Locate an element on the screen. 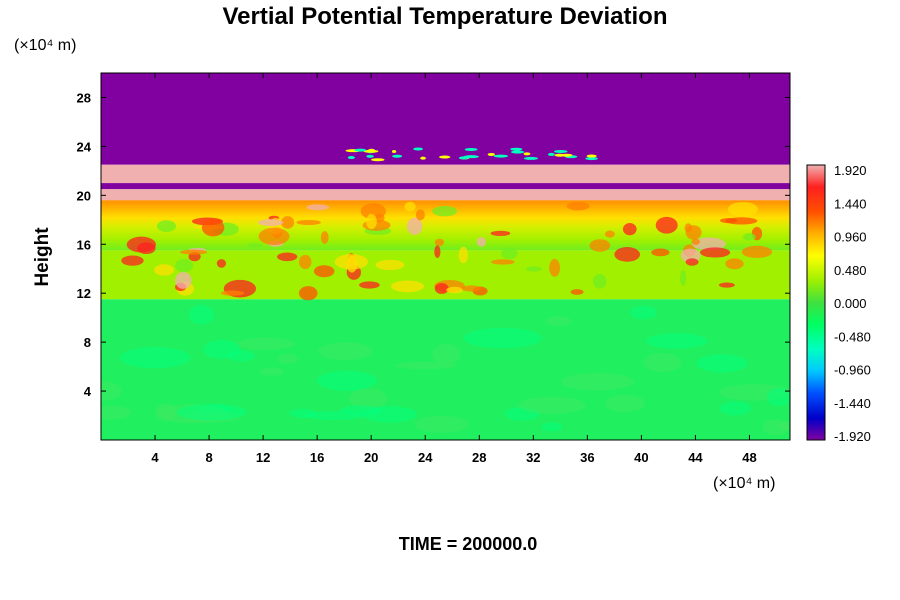 This screenshot has width=900, height=600. x-tick-label: 32 is located at coordinates (533, 457).